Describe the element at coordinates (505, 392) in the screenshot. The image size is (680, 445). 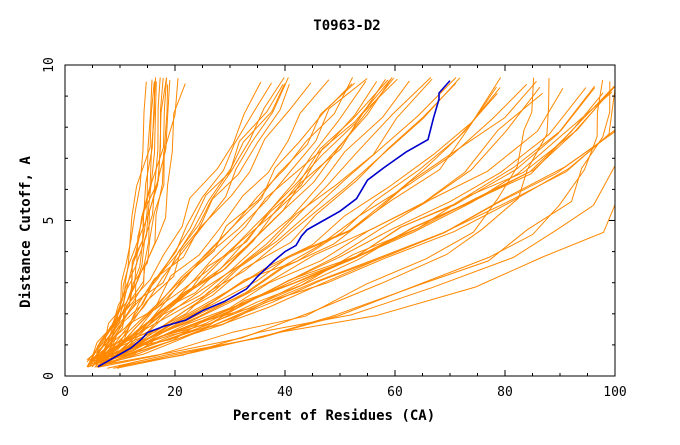
I see `x-tick-label: 80` at that location.